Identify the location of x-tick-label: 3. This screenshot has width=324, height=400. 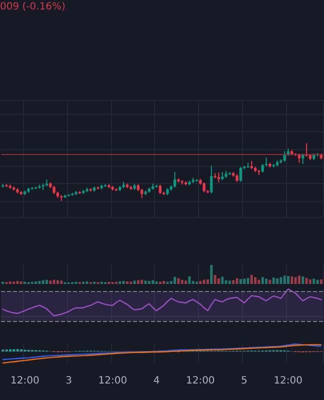
(69, 381).